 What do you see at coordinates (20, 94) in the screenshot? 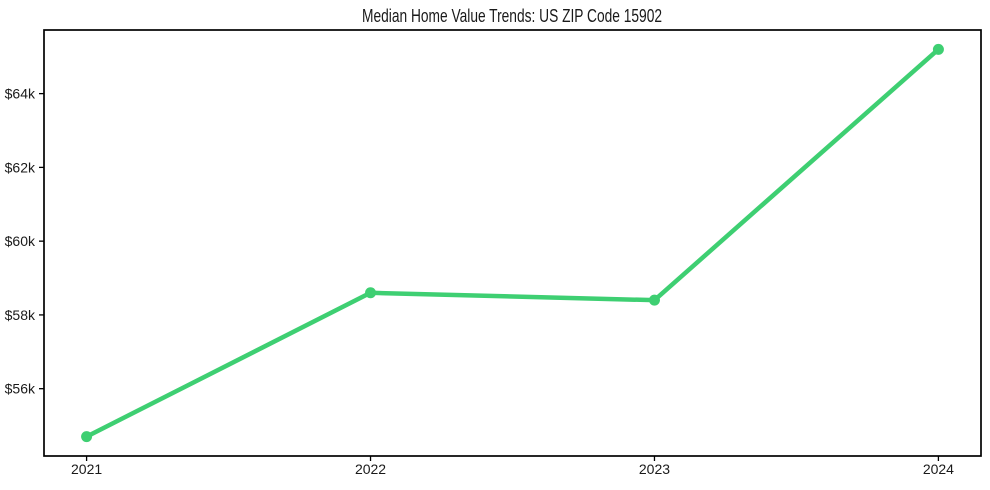
I see `y-tick-label: $64k` at bounding box center [20, 94].